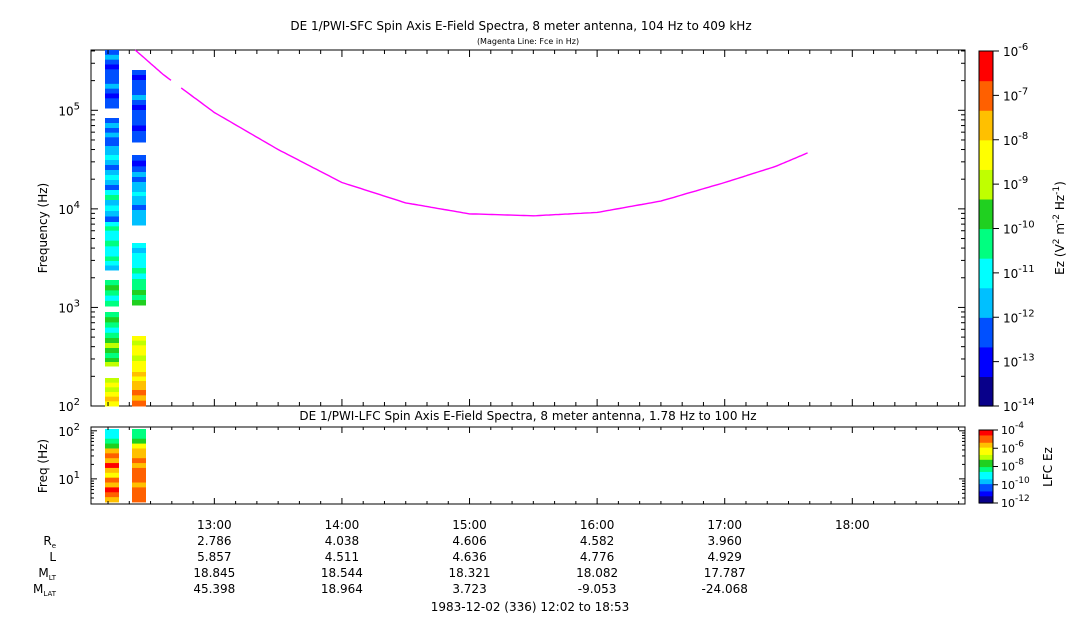  What do you see at coordinates (214, 541) in the screenshot?
I see `ephemeris-value: 2.786` at bounding box center [214, 541].